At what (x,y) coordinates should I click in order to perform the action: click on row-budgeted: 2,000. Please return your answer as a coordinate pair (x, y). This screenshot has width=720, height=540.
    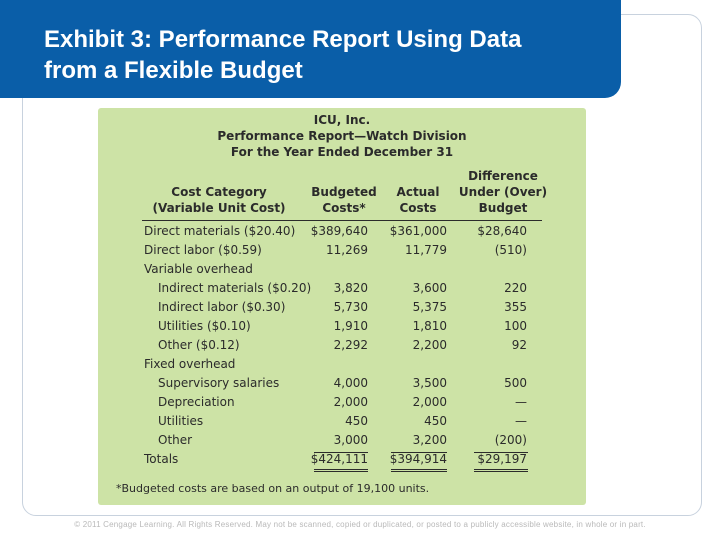
    Looking at the image, I should click on (350, 402).